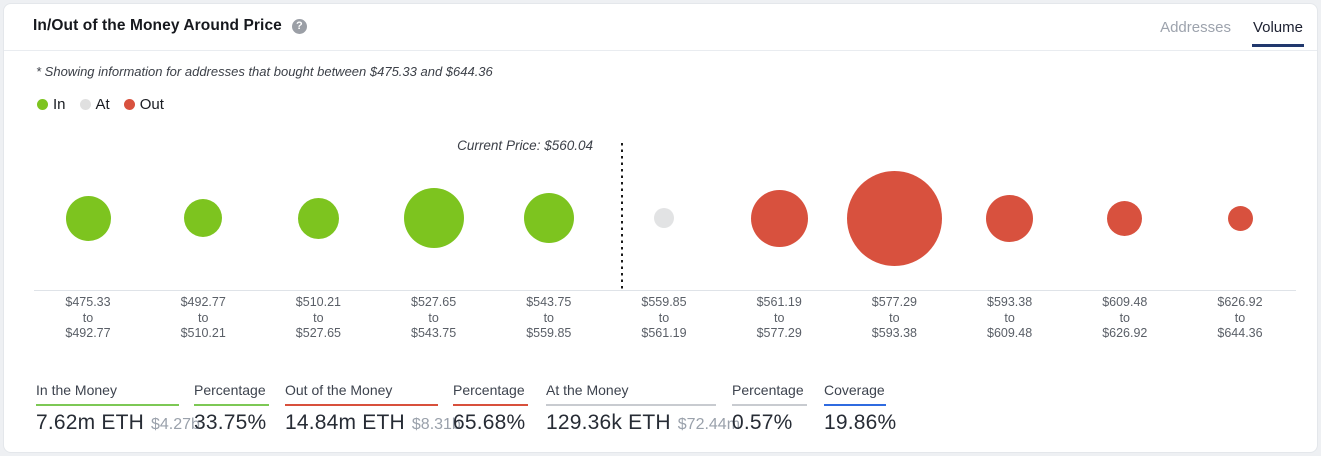 The width and height of the screenshot is (1321, 456). I want to click on stat-value-row: 0.57%, so click(769, 423).